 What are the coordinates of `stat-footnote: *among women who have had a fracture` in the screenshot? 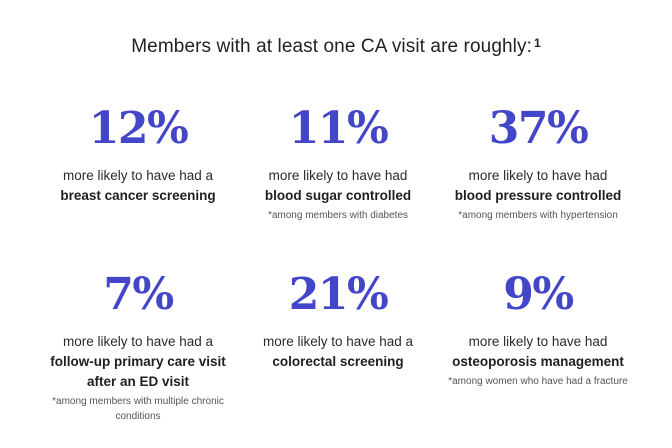 It's located at (538, 381).